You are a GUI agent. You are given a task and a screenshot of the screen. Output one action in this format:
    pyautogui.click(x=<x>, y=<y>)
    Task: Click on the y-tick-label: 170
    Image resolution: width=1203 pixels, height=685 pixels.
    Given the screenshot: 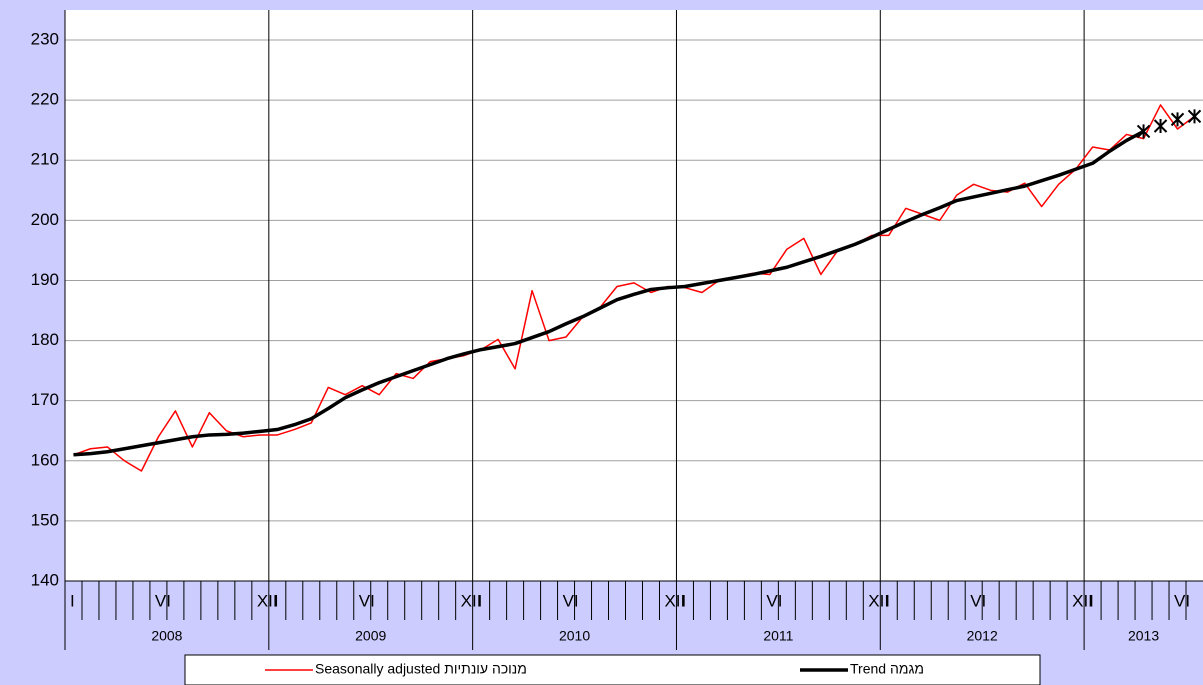 What is the action you would take?
    pyautogui.click(x=45, y=399)
    